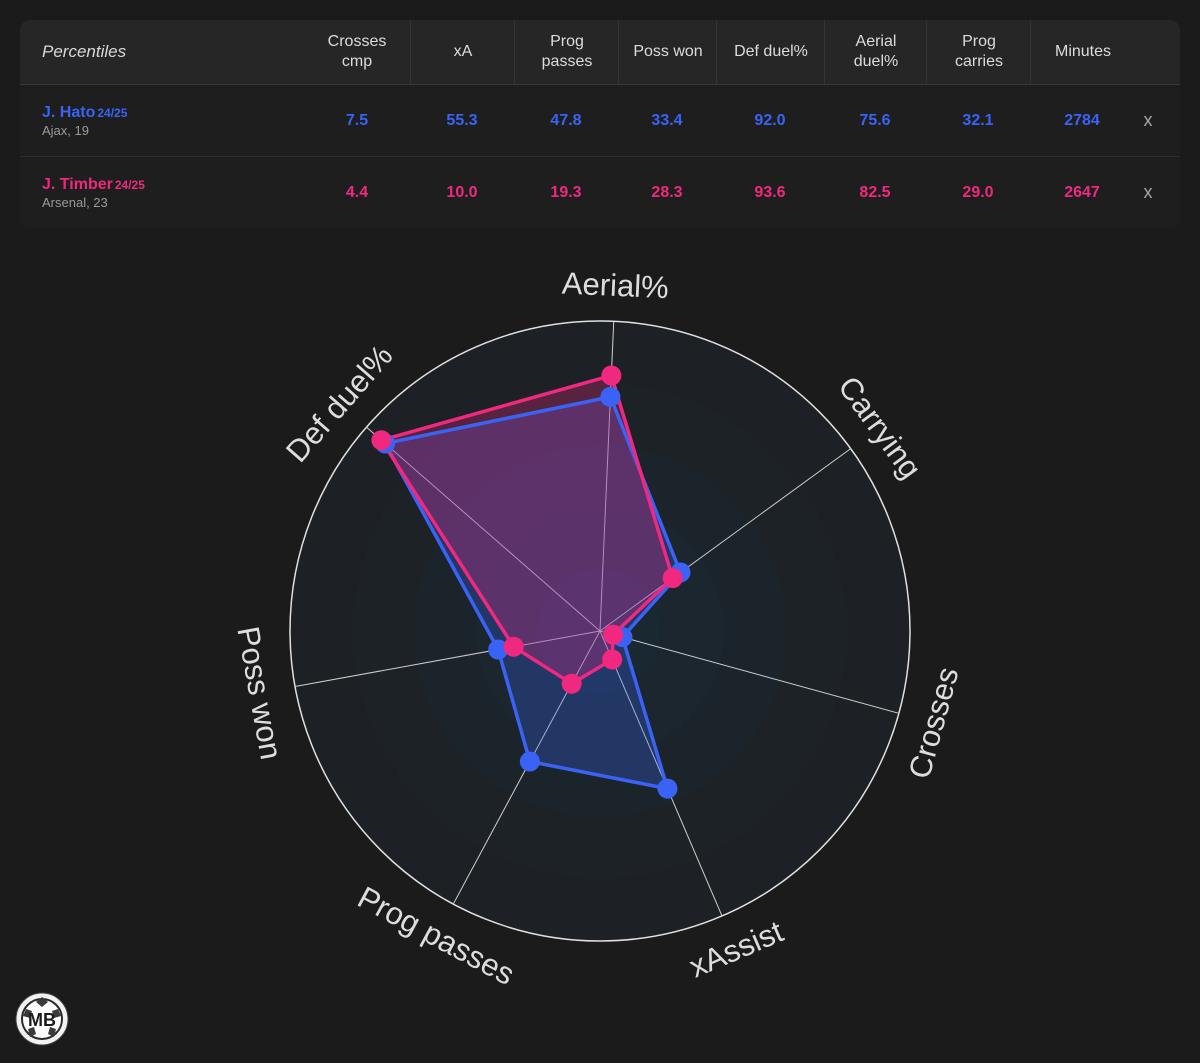  What do you see at coordinates (65, 130) in the screenshot?
I see `player-club-age: Ajax, 19` at bounding box center [65, 130].